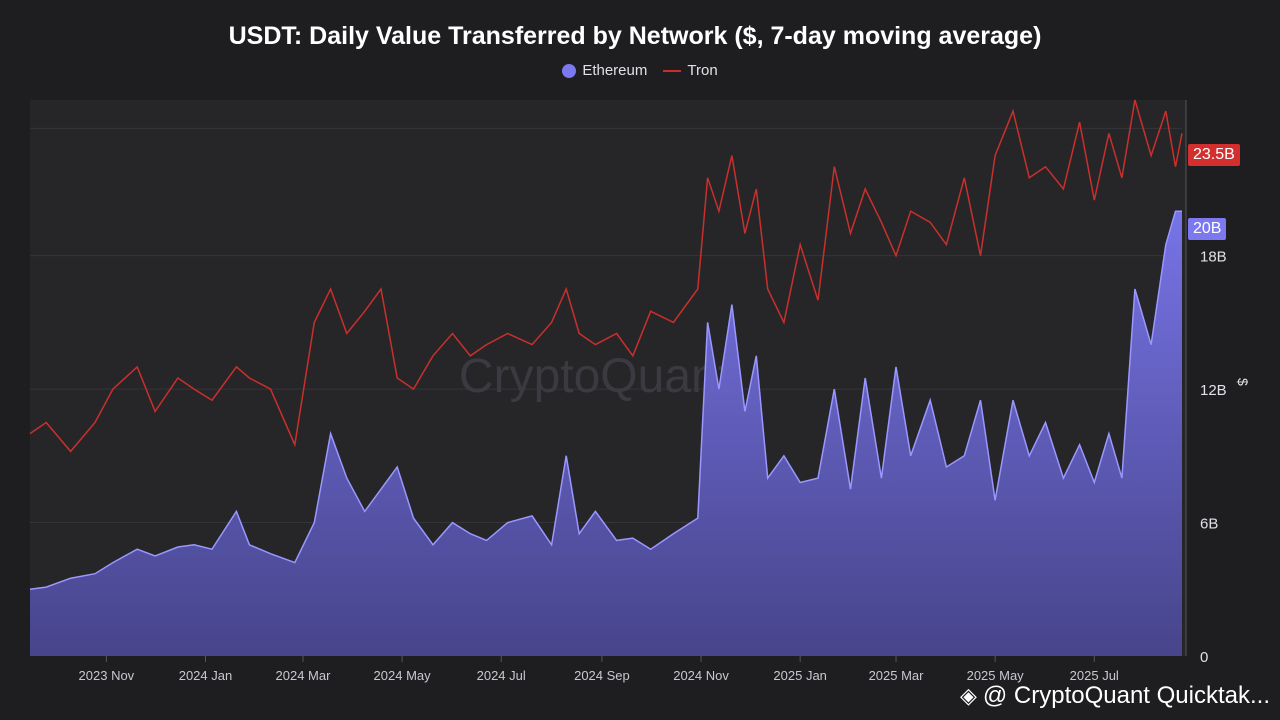 This screenshot has height=720, width=1280. What do you see at coordinates (403, 675) in the screenshot?
I see `x-tick-label: 2024 May` at bounding box center [403, 675].